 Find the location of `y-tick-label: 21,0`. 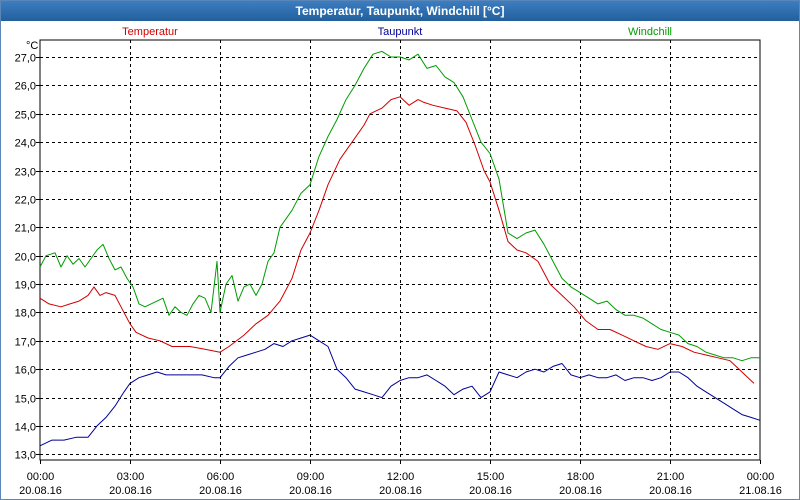

y-tick-label: 21,0 is located at coordinates (25, 229).